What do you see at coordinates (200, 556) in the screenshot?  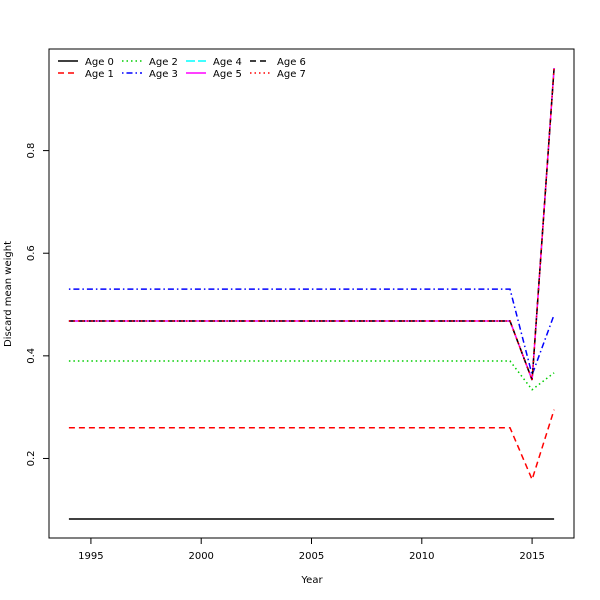 I see `x-tick-label: 2000` at bounding box center [200, 556].